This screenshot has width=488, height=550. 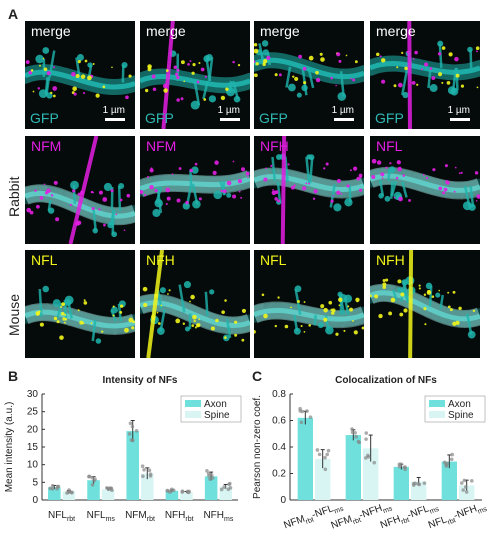 I want to click on image-tile-r1-c3: merge GFP 1 µm, so click(x=309, y=75).